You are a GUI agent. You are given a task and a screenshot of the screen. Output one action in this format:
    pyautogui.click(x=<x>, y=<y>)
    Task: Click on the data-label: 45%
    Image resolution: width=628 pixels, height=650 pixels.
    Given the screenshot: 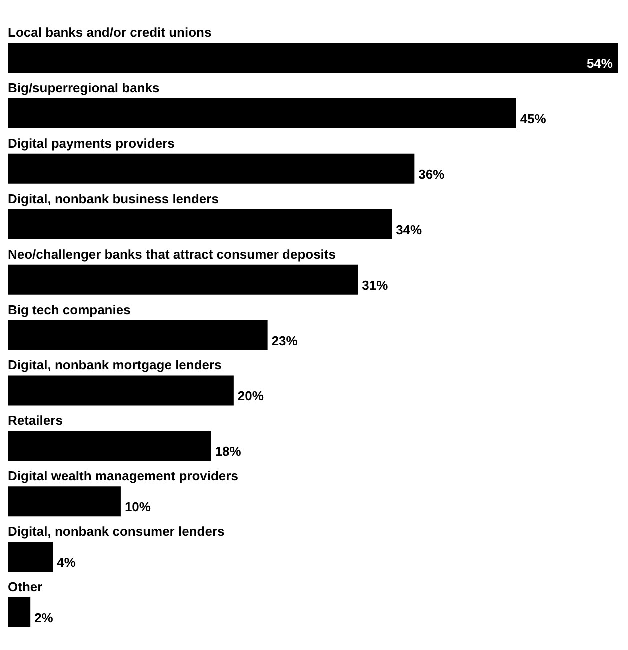 What is the action you would take?
    pyautogui.click(x=533, y=118)
    